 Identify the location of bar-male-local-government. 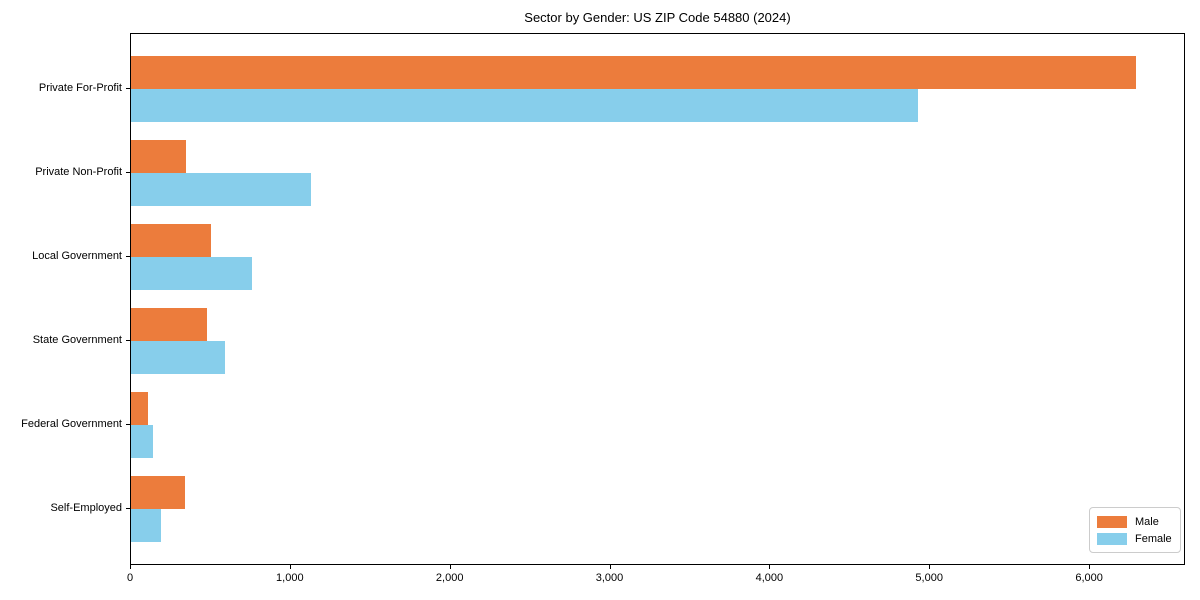
(171, 240).